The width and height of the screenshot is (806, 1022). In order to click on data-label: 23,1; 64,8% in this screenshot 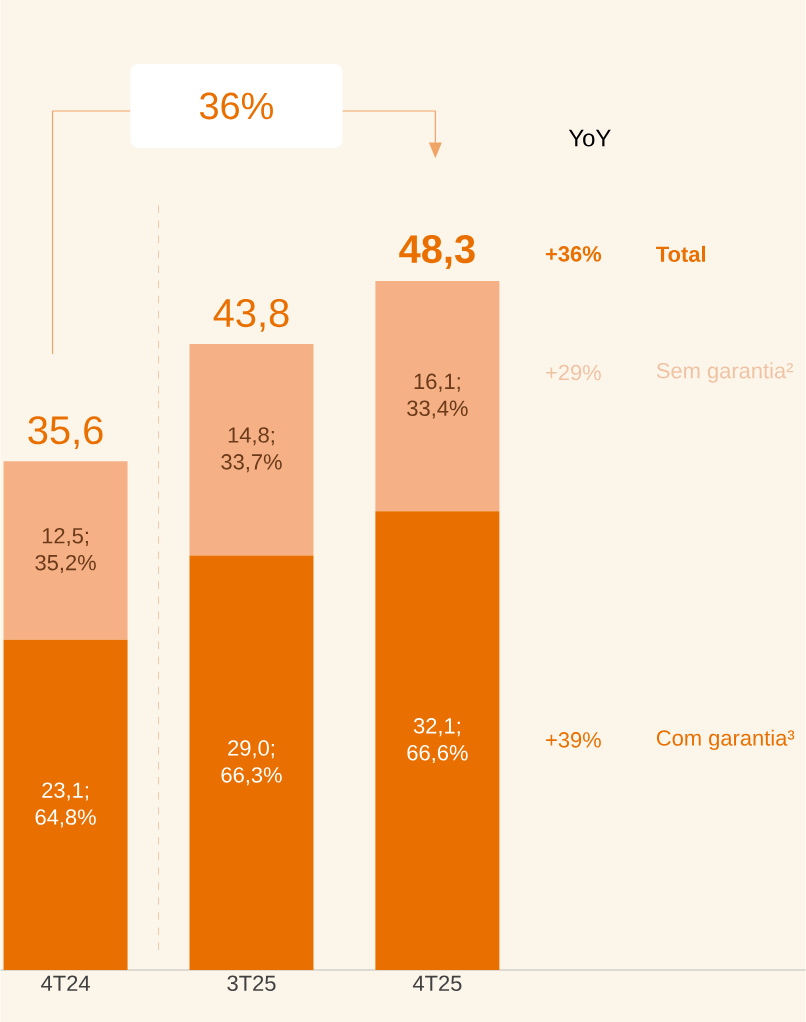, I will do `click(65, 805)`.